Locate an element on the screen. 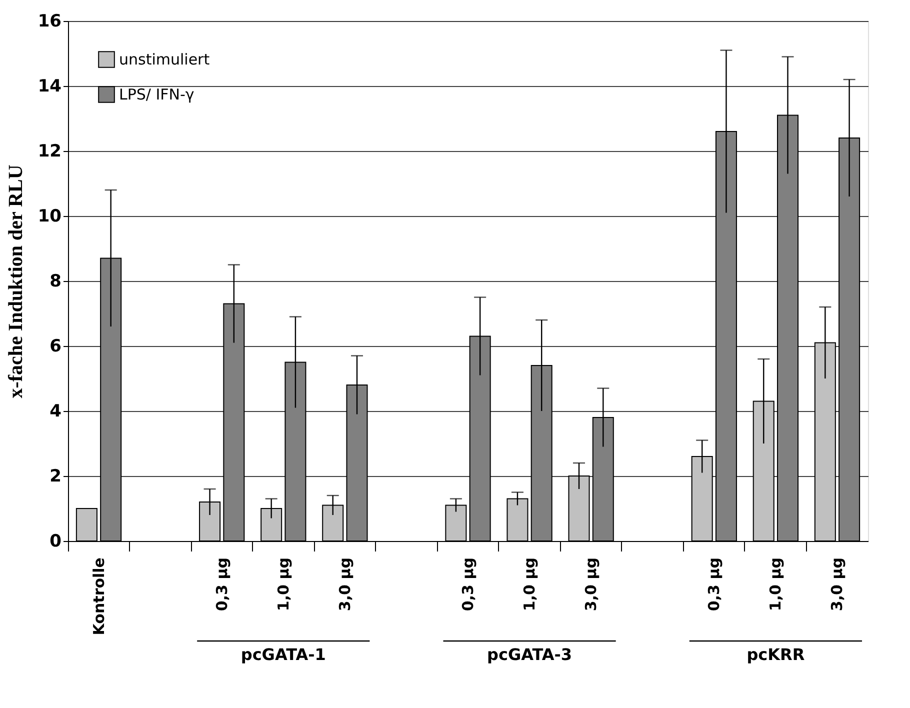  legend-label: LPS/ IFN-γ is located at coordinates (156, 95).